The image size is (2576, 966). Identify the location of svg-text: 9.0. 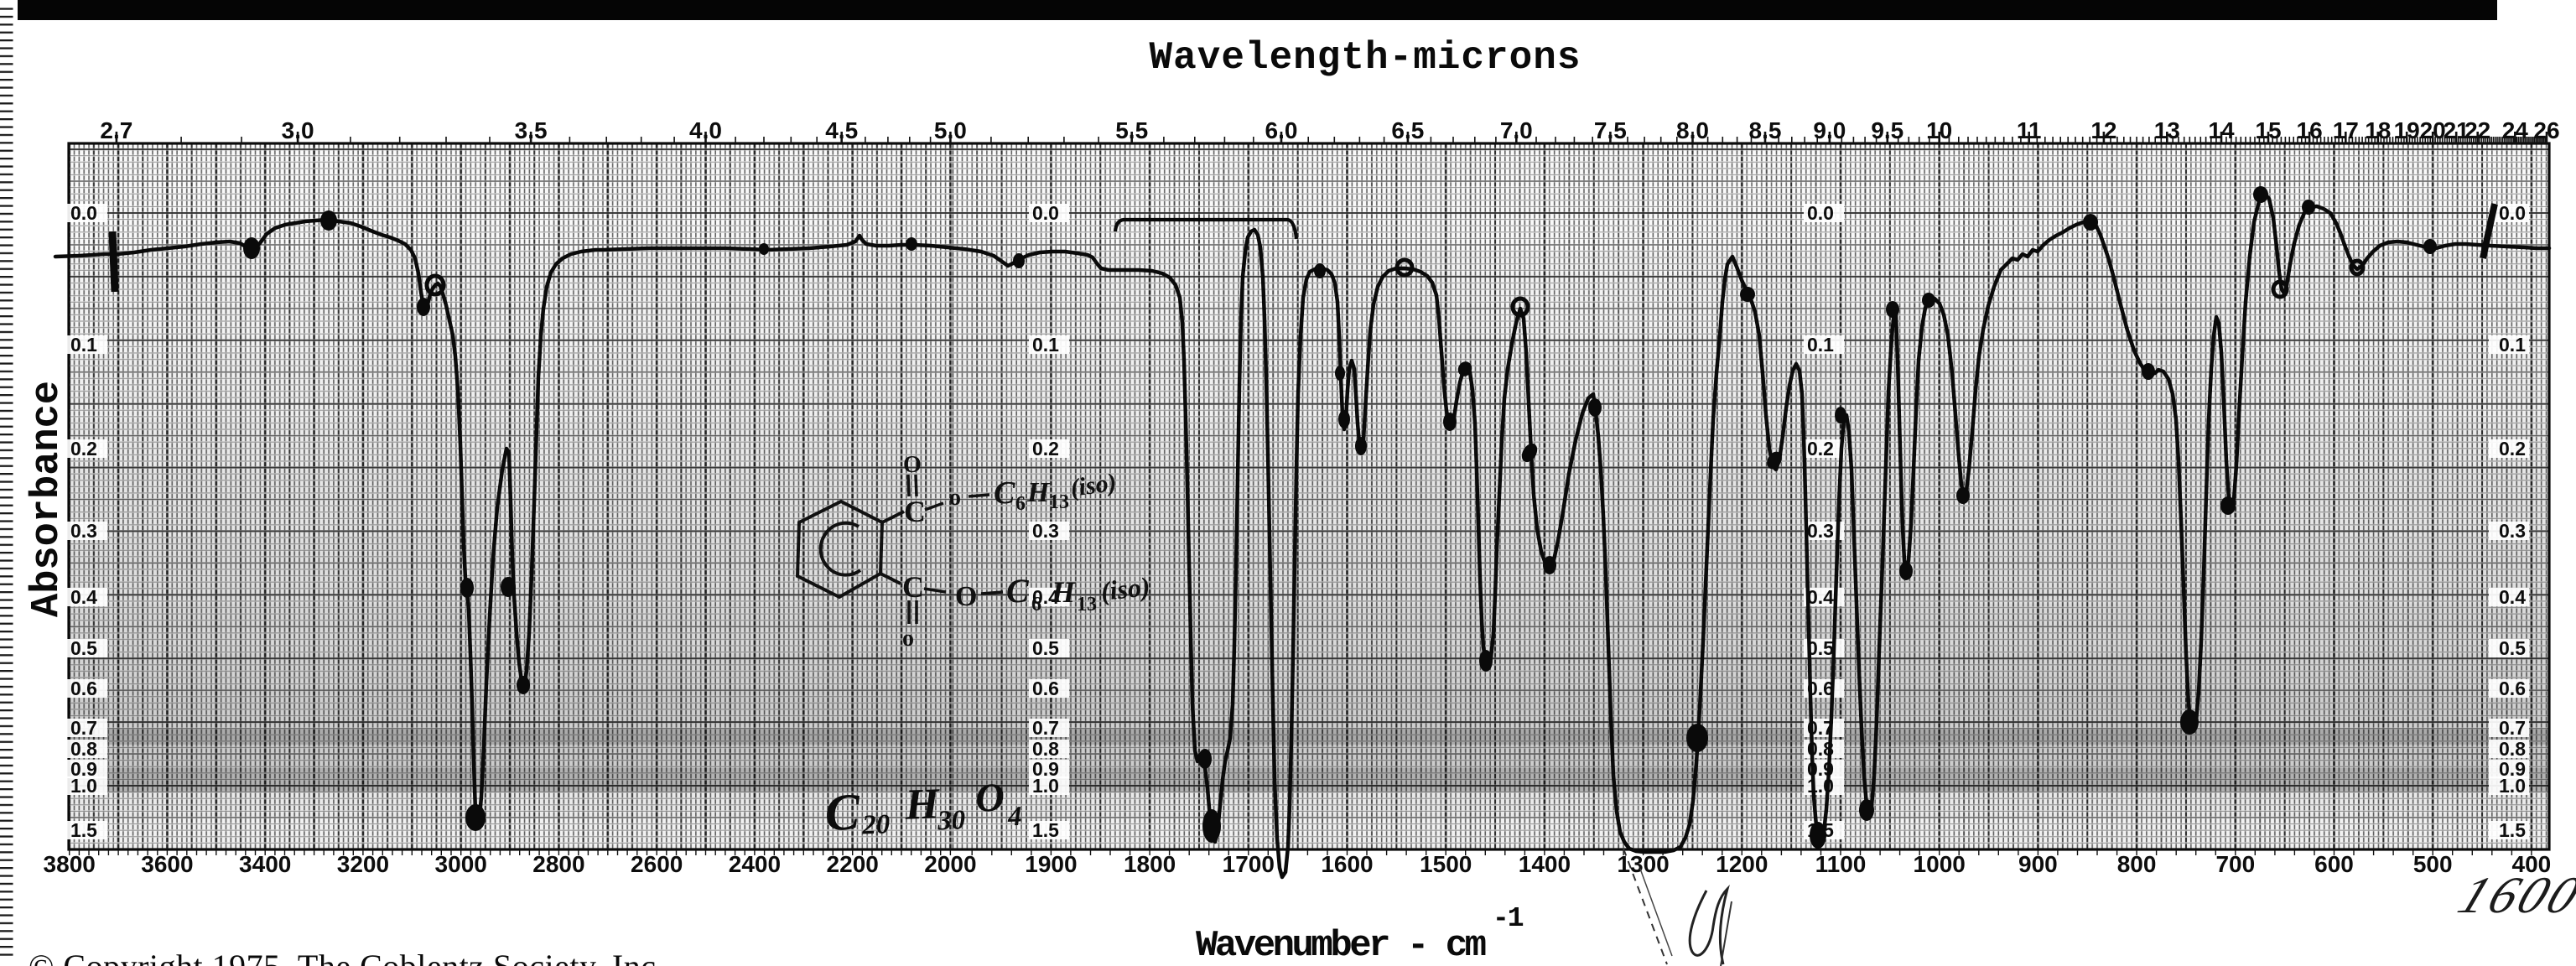
(1829, 130).